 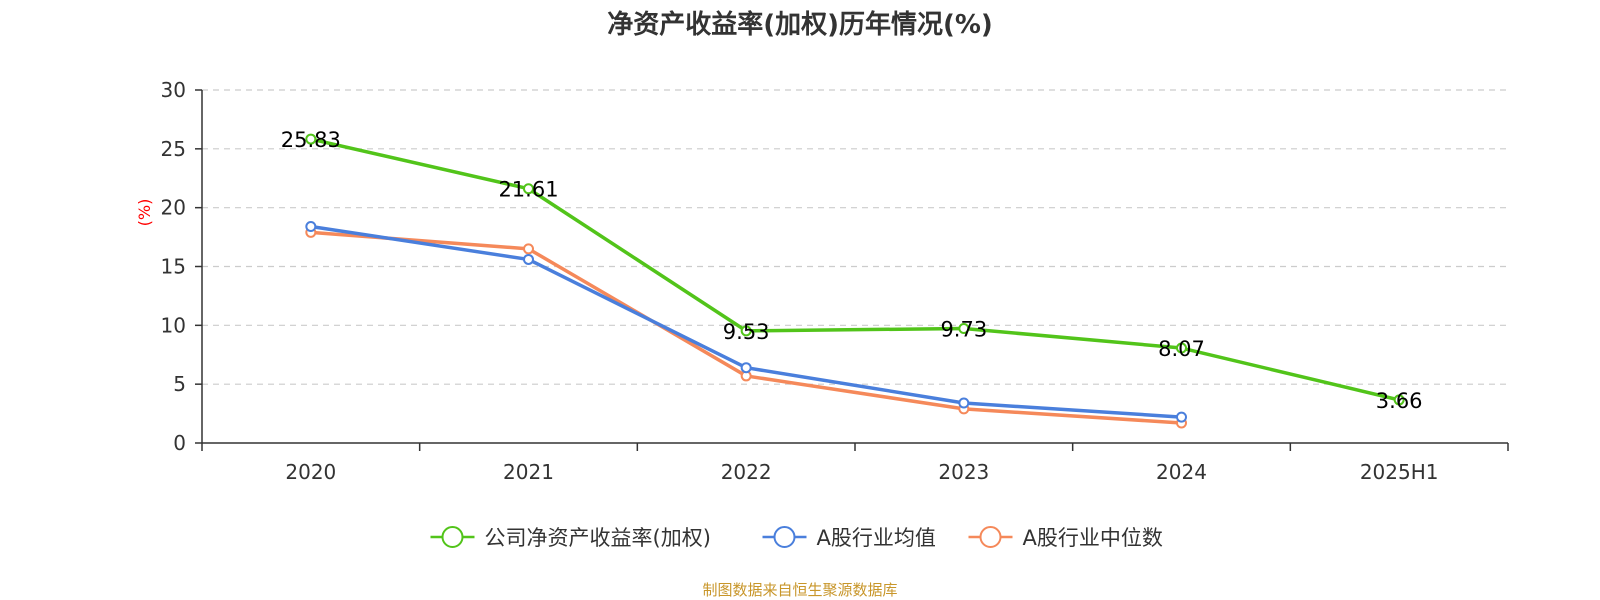 I want to click on data-label: 8.07, so click(x=1181, y=349).